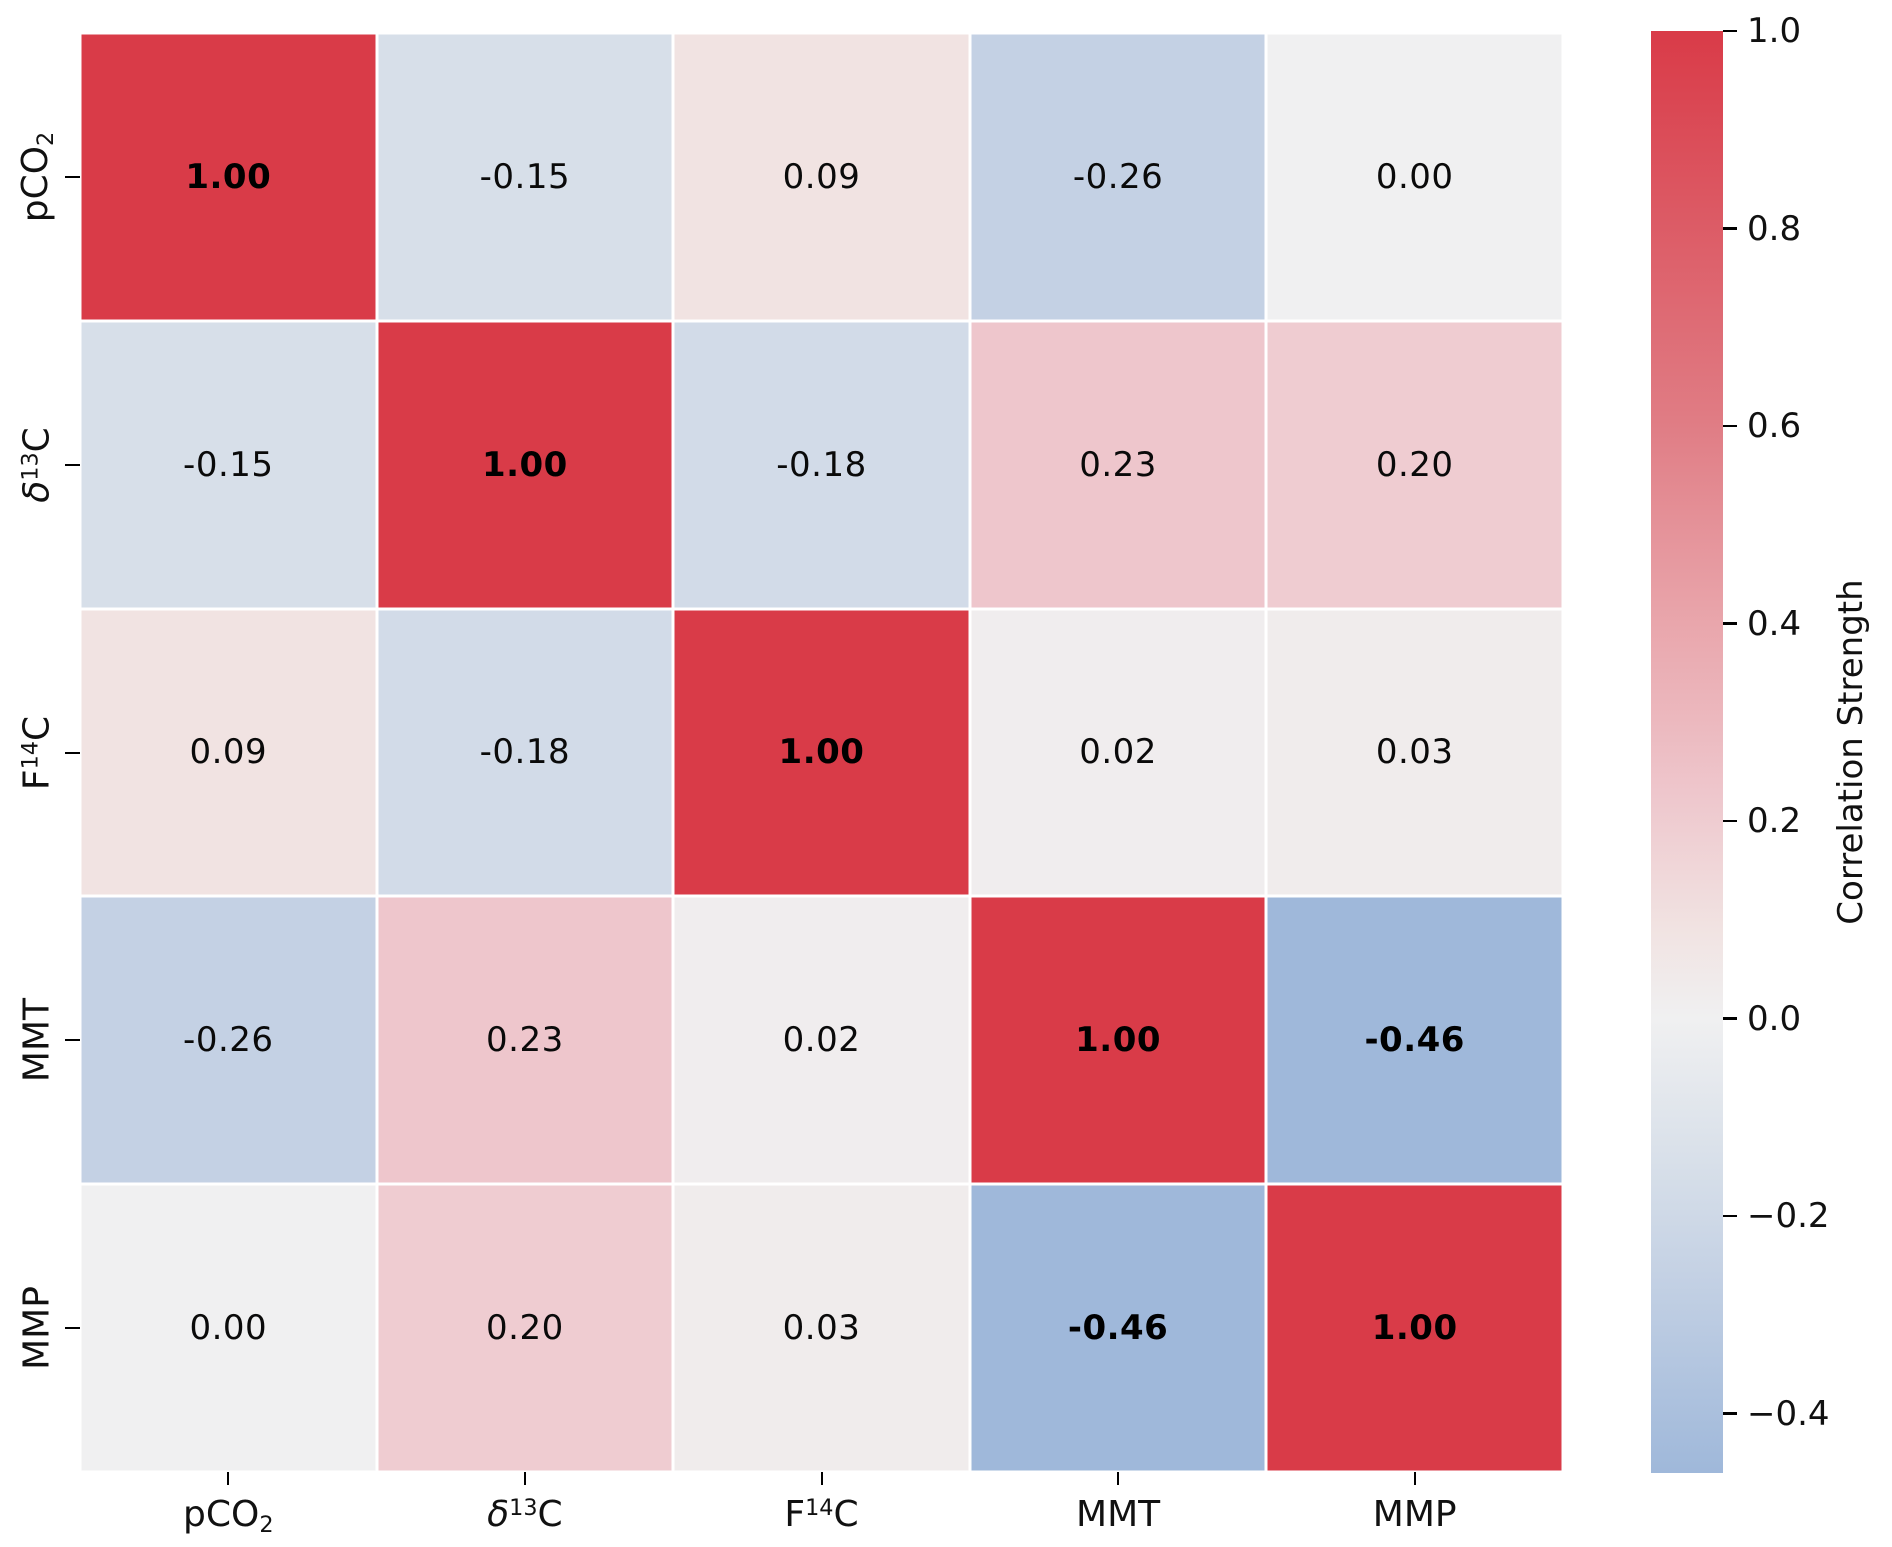  I want to click on heatmap-cell-F14C-MMT: 0.02, so click(1118, 752).